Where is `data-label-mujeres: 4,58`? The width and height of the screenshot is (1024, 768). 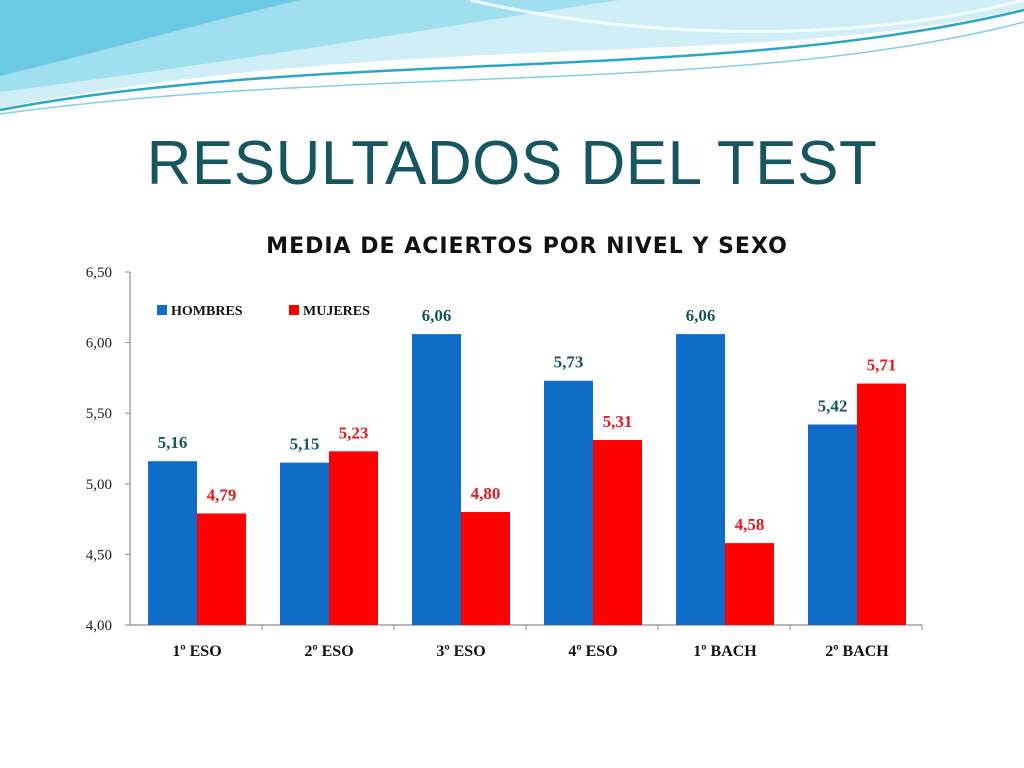
data-label-mujeres: 4,58 is located at coordinates (750, 524).